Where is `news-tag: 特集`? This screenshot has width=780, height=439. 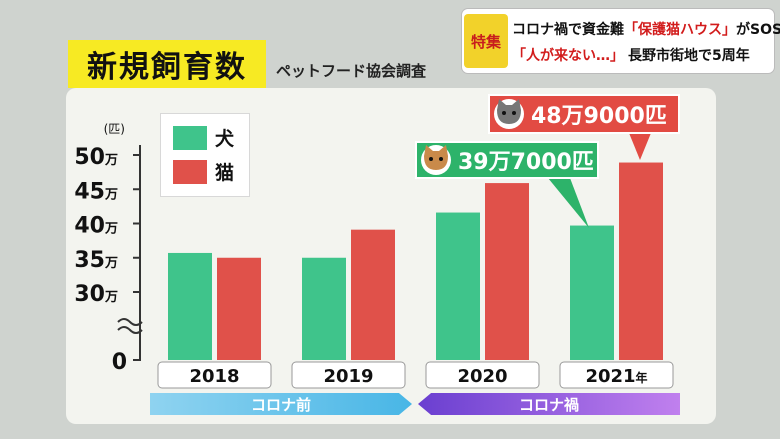 news-tag: 特集 is located at coordinates (486, 41).